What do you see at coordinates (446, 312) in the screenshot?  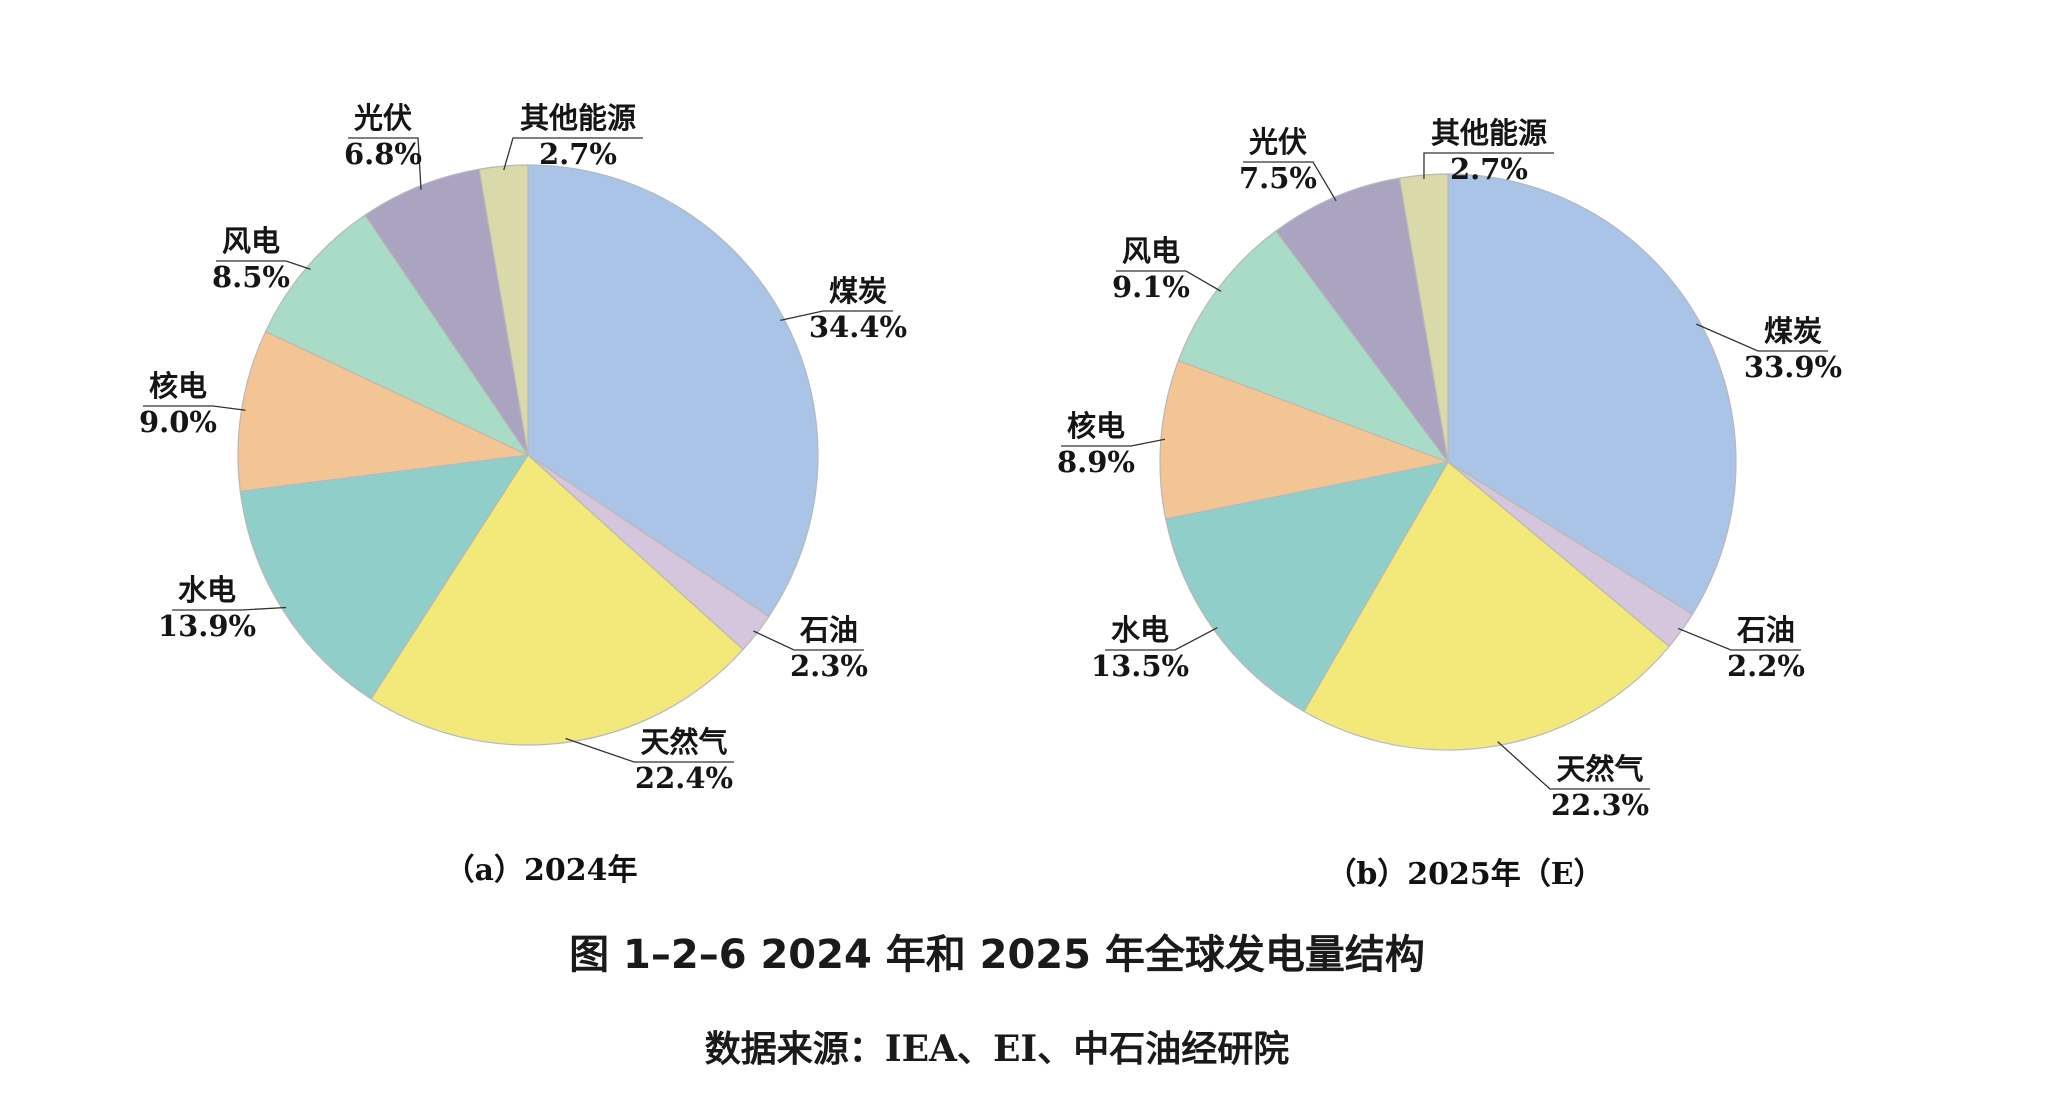 I see `slice-solar` at bounding box center [446, 312].